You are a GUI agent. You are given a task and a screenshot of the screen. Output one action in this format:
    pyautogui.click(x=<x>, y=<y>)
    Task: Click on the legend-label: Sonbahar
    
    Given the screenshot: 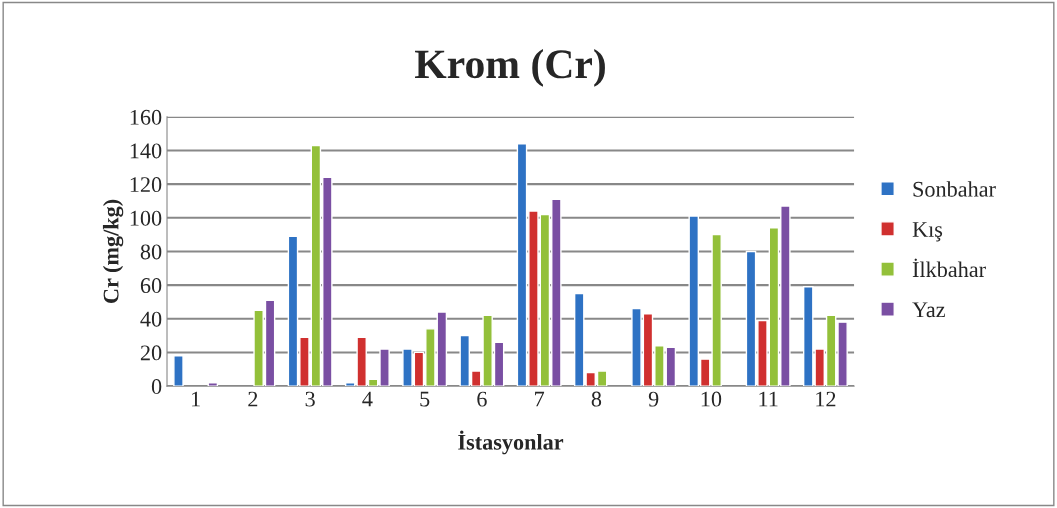 What is the action you would take?
    pyautogui.click(x=954, y=189)
    